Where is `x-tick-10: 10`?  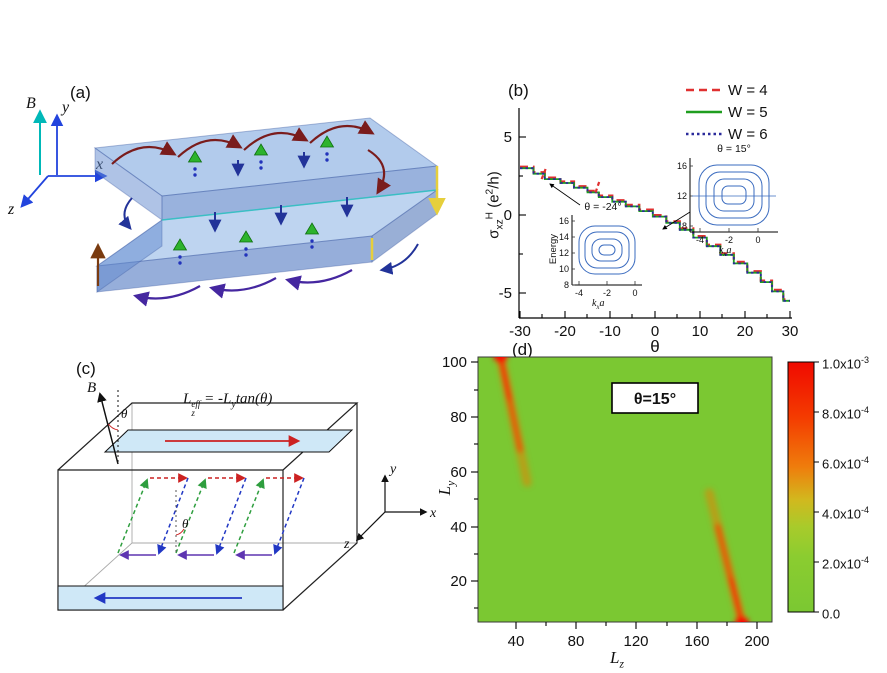
x-tick-10: 10 is located at coordinates (700, 331).